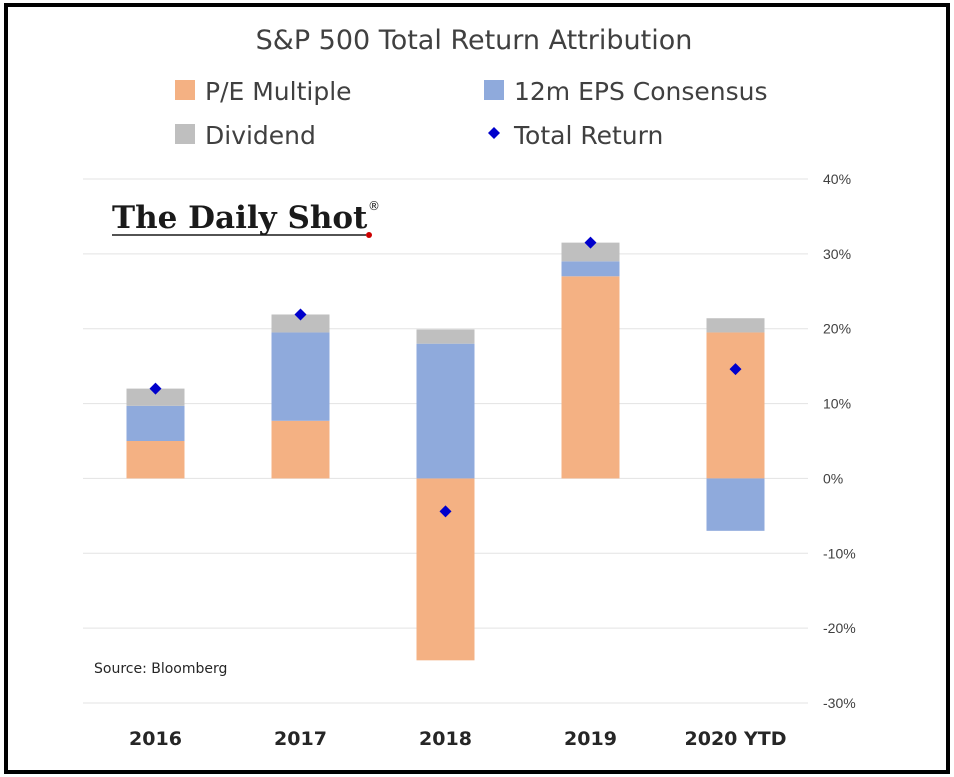 The height and width of the screenshot is (777, 954). Describe the element at coordinates (839, 441) in the screenshot. I see `y-axis: -30% -20% -10% 0% 10% 20% 30% 40%` at that location.